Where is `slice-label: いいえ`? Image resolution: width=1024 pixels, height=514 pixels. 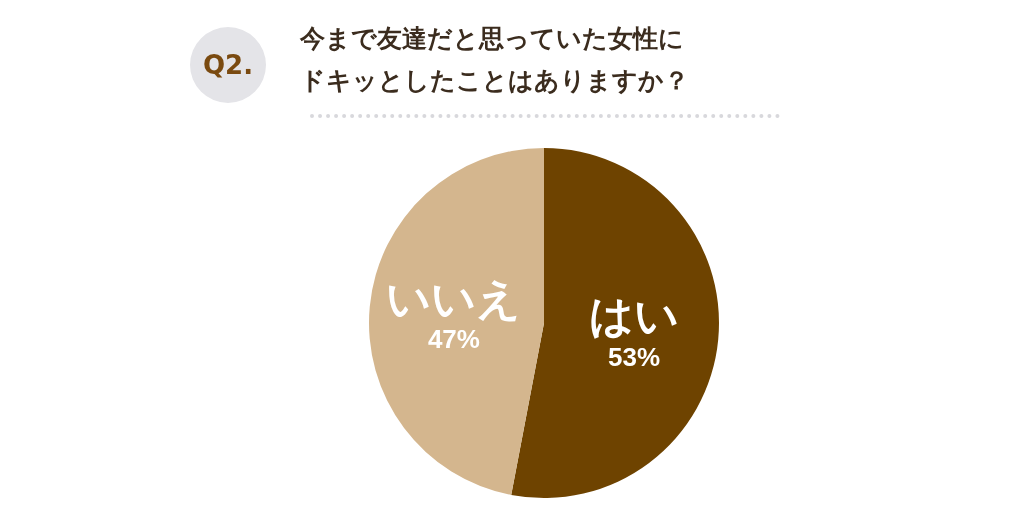 slice-label: いいえ is located at coordinates (454, 298).